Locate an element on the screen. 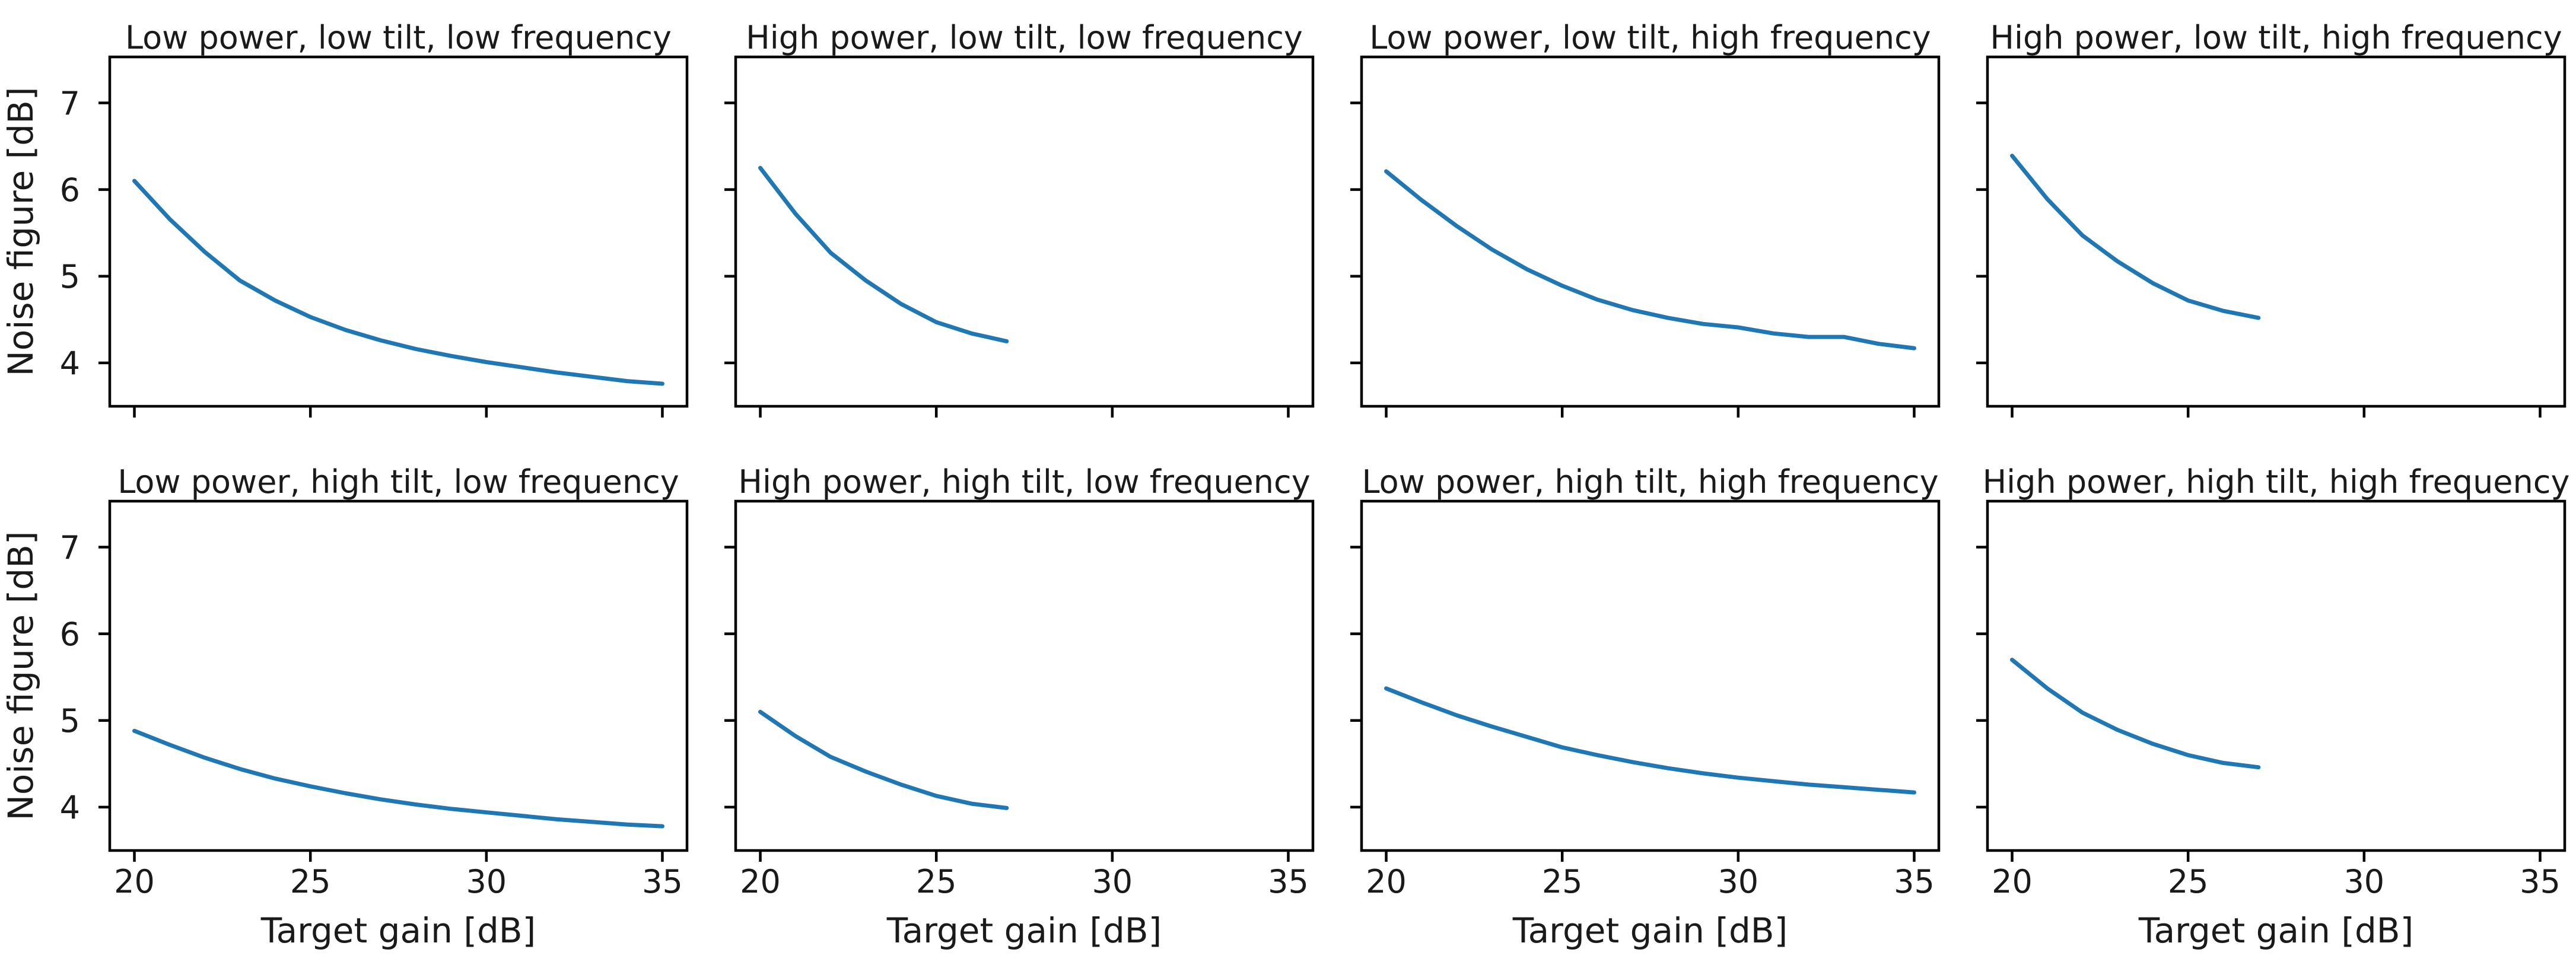  subplot-r0c1: High power, low tilt, low frequency is located at coordinates (1019, 218).